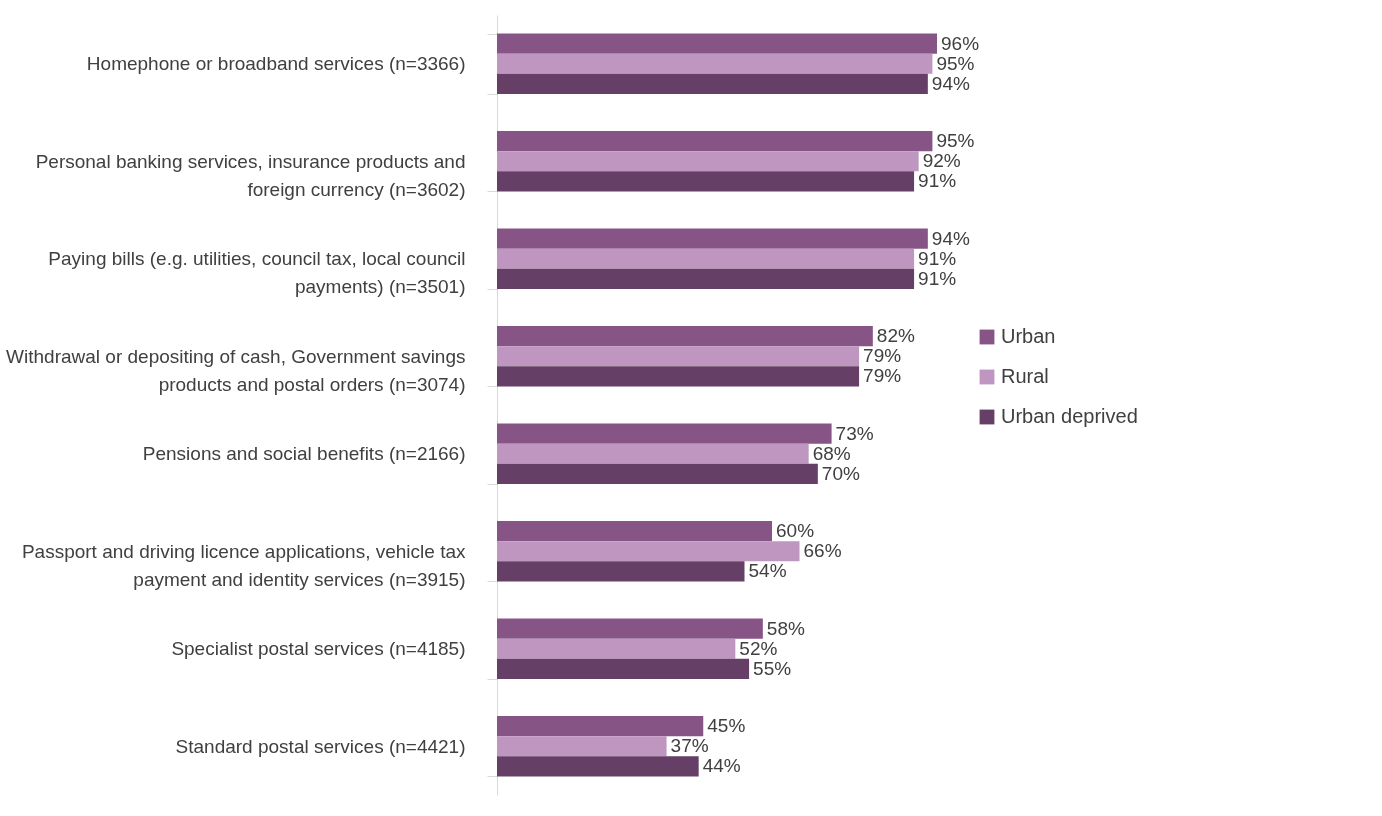  Describe the element at coordinates (721, 766) in the screenshot. I see `data-label: 44%` at that location.